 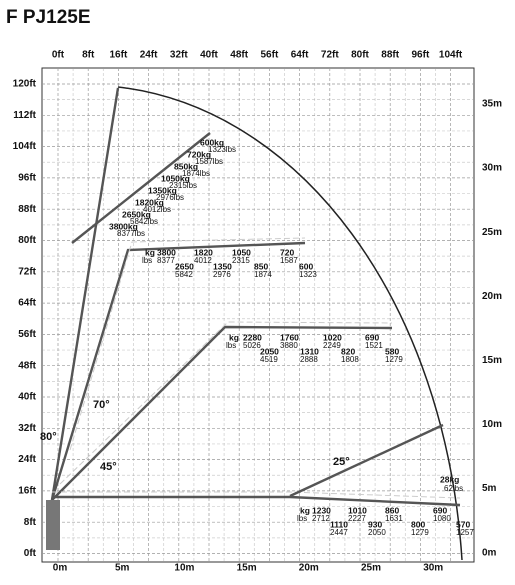 What do you see at coordinates (162, 190) in the screenshot?
I see `load-kg: 1350kg` at bounding box center [162, 190].